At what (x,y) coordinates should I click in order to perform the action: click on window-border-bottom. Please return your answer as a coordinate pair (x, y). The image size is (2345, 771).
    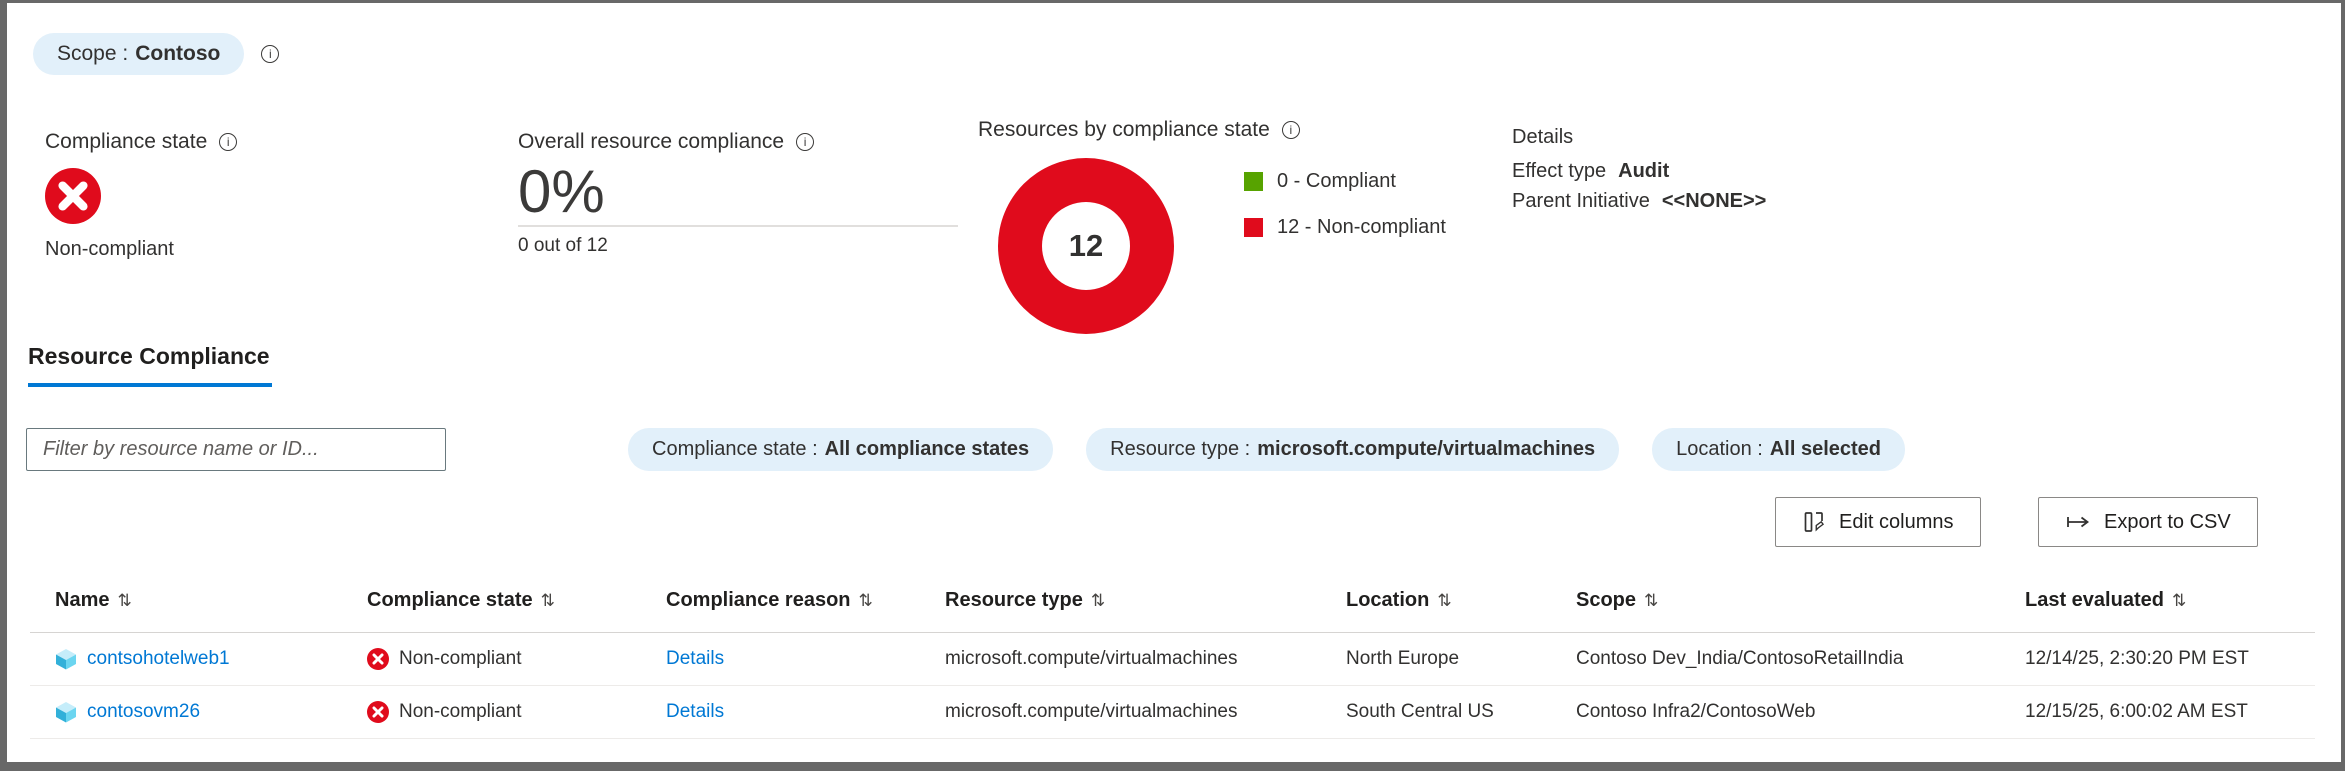
    Looking at the image, I should click on (1172, 766).